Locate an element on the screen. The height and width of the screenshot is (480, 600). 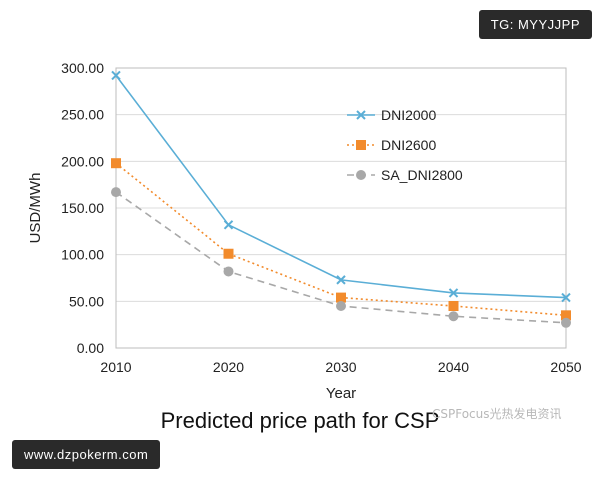
y-tick-label: 300.00 is located at coordinates (82, 68).